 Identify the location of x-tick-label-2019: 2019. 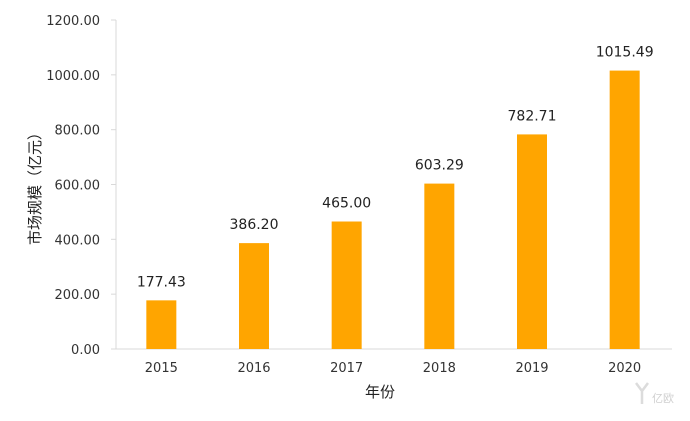
(531, 368).